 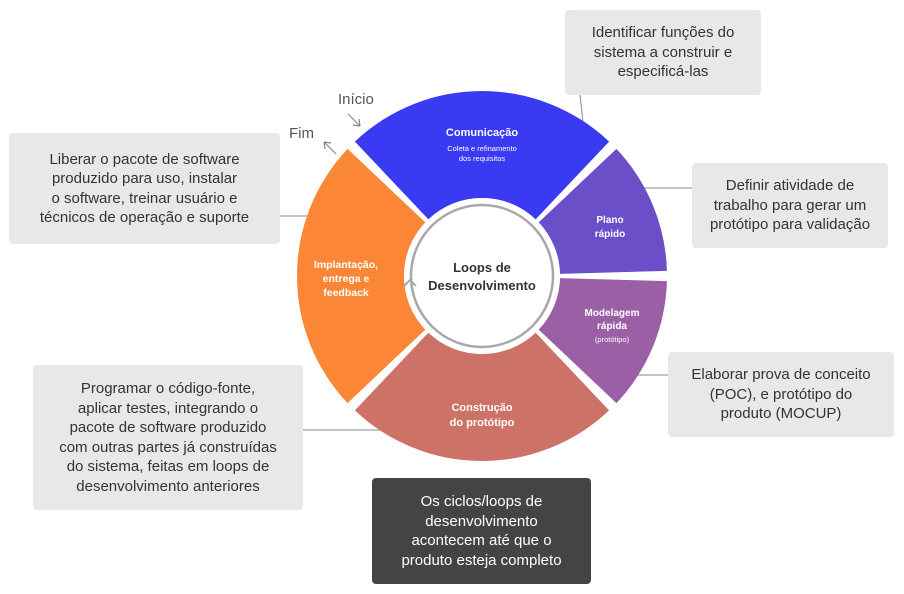 I want to click on segment-implantacao-line3: feedback, so click(x=346, y=293).